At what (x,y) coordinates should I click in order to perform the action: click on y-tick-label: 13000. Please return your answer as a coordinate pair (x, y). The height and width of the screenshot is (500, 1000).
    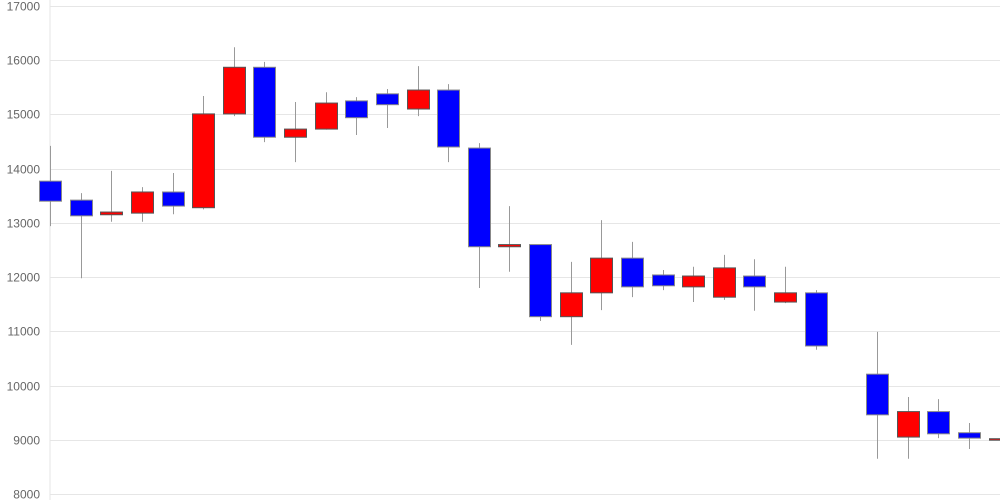
    Looking at the image, I should click on (24, 224).